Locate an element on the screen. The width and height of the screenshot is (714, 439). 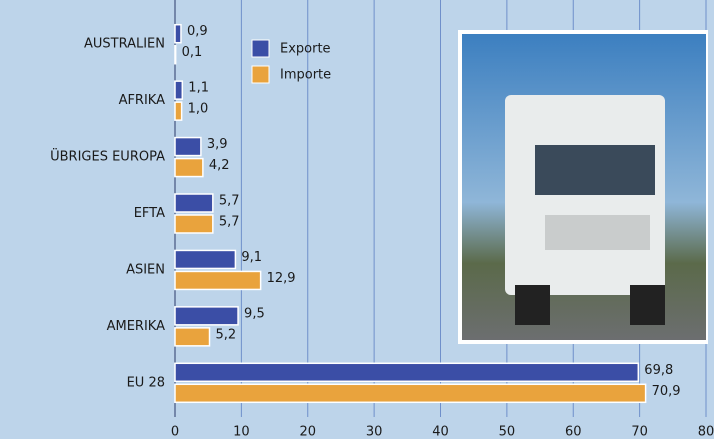
value-label: 12,9 is located at coordinates (281, 278).